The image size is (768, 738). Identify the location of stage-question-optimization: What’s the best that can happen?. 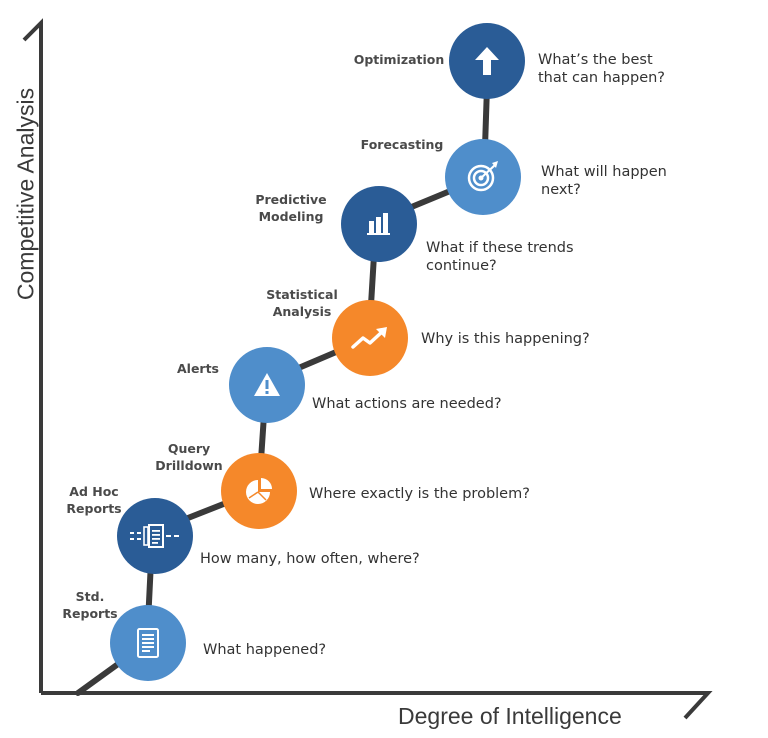
(602, 69).